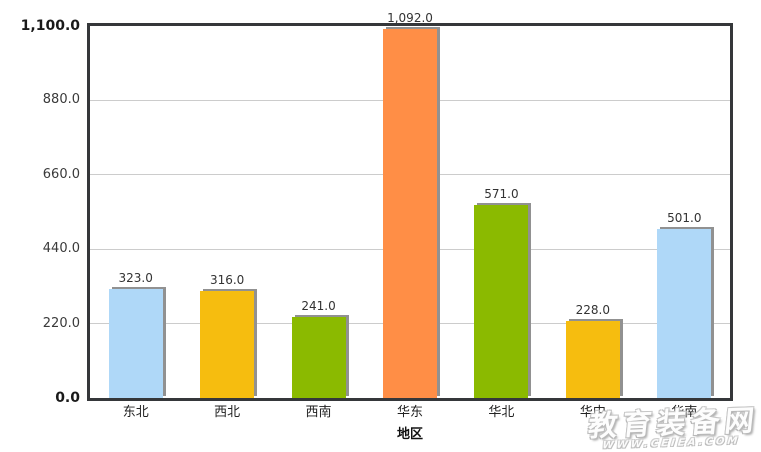 Image resolution: width=761 pixels, height=452 pixels. Describe the element at coordinates (684, 217) in the screenshot. I see `bar-value-label: 501.0` at that location.